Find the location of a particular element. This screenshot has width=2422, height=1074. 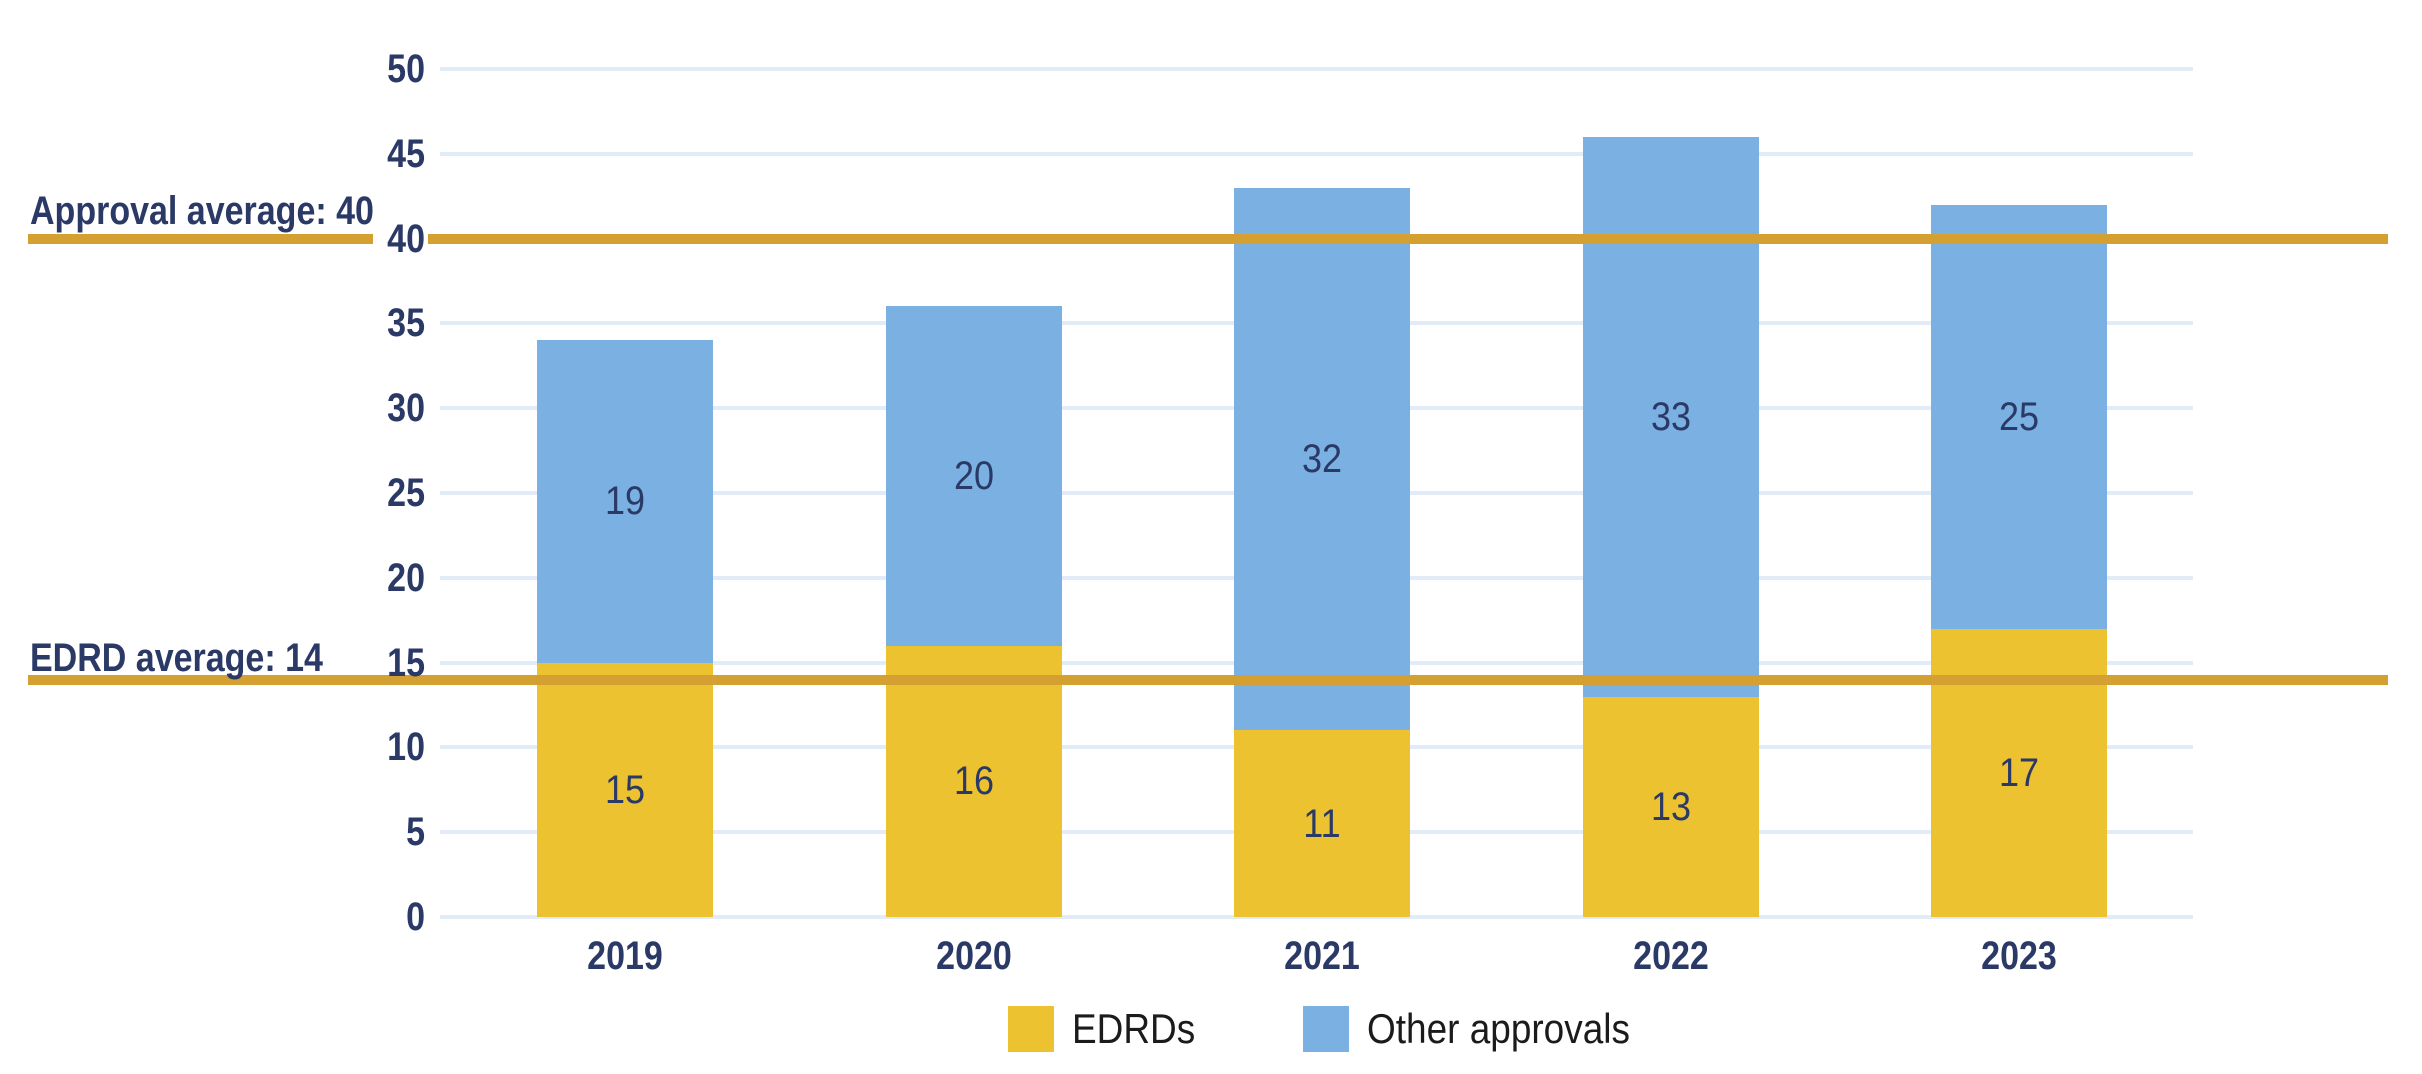

bar-2023-other-approvals is located at coordinates (2019, 416).